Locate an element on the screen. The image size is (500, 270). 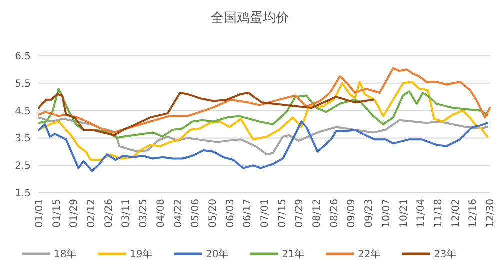
x-tick-label: 10/21 is located at coordinates (404, 213).